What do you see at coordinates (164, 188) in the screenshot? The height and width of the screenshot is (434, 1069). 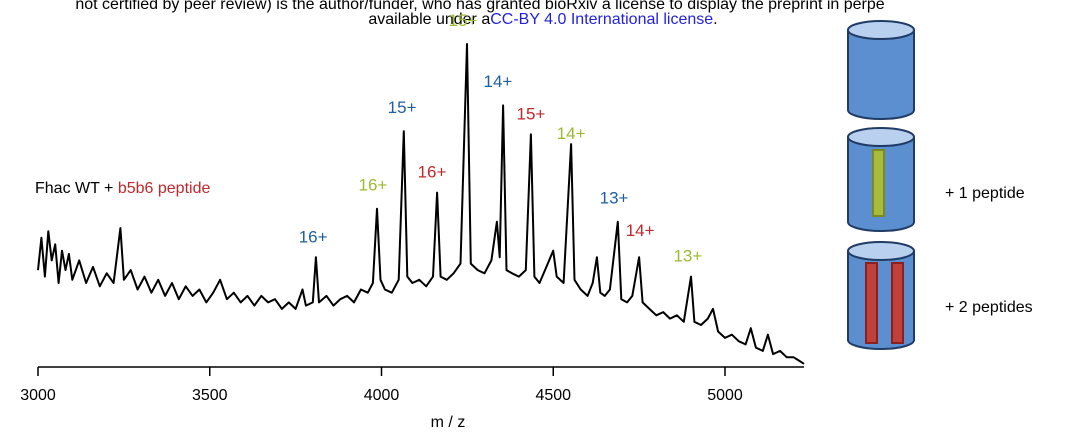 I see `legend-part: b5b6 peptide` at bounding box center [164, 188].